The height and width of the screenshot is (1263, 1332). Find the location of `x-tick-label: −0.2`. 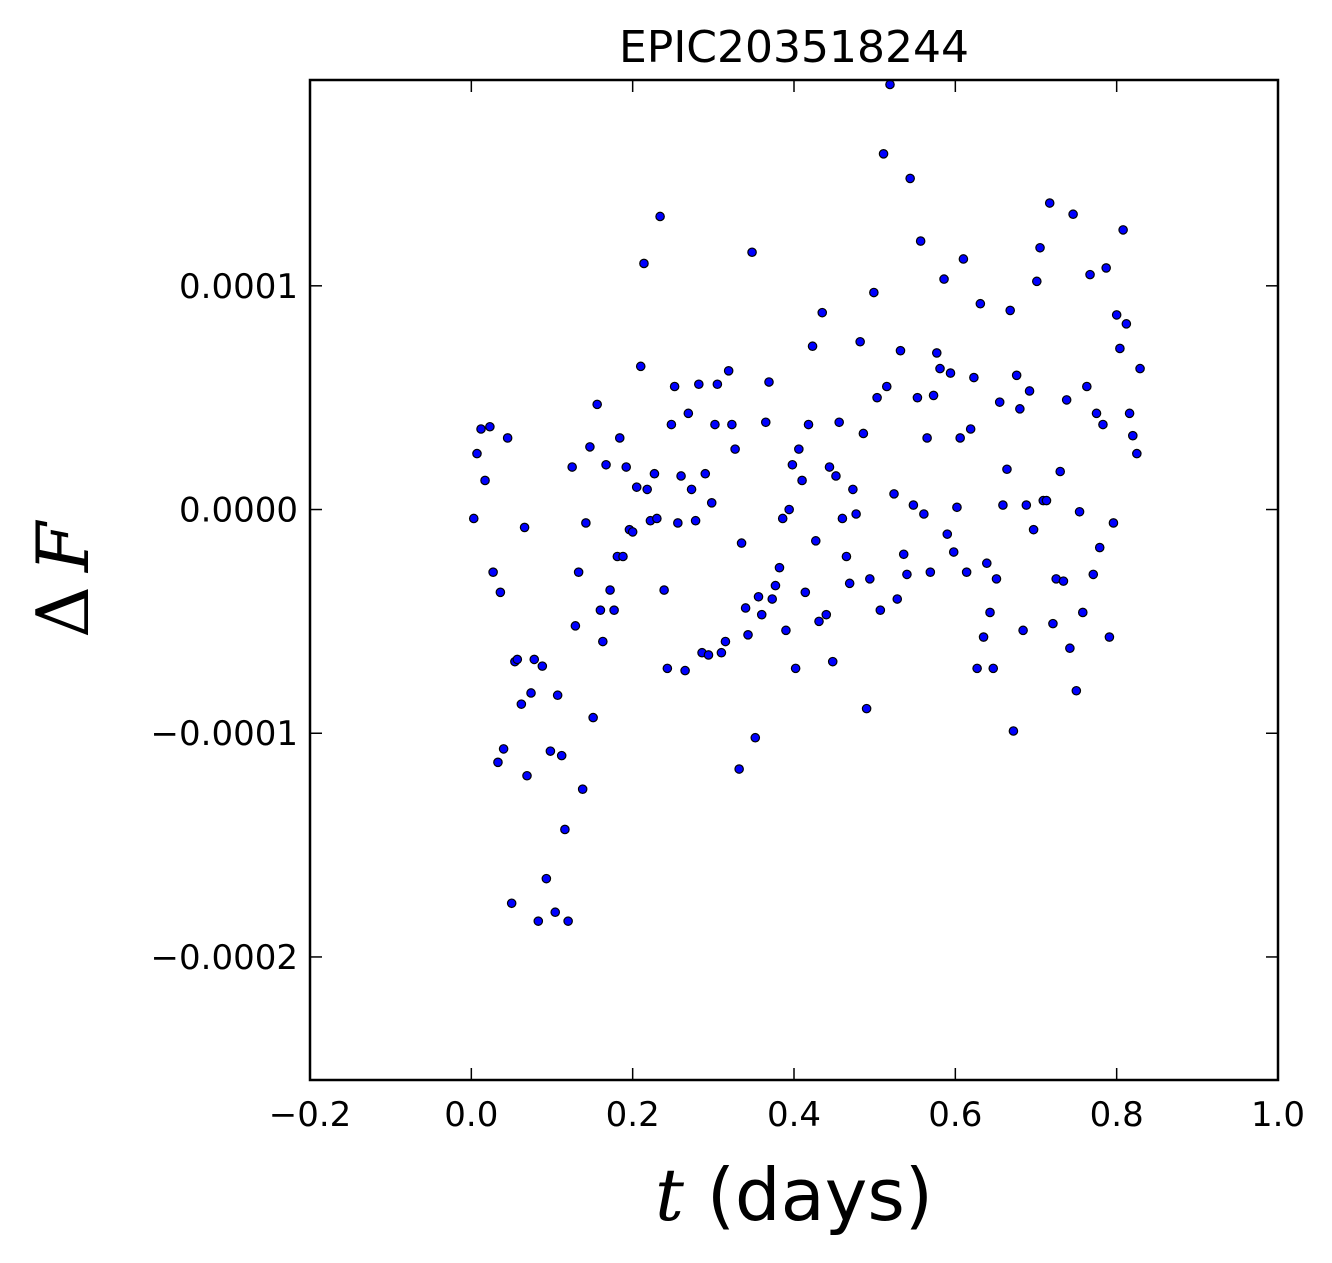

x-tick-label: −0.2 is located at coordinates (310, 1115).